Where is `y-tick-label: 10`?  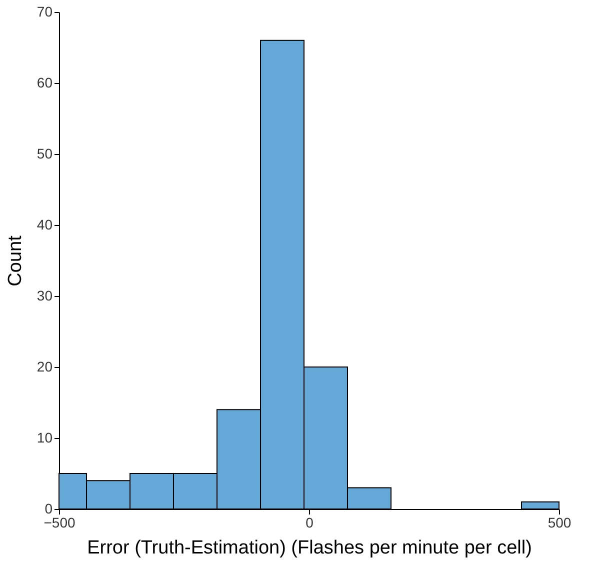 y-tick-label: 10 is located at coordinates (44, 438).